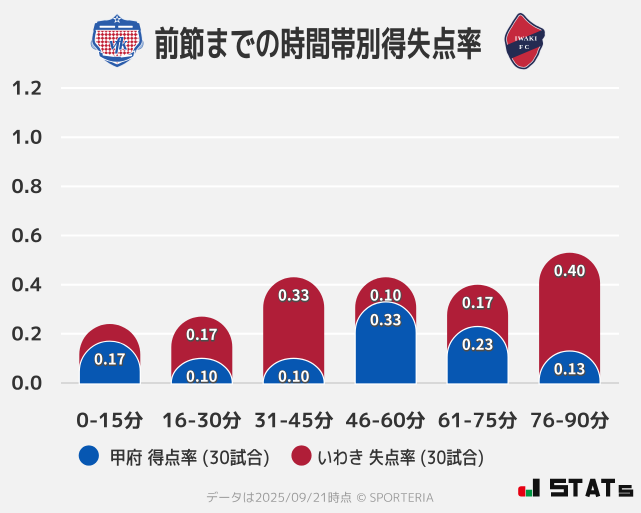 Image resolution: width=641 pixels, height=513 pixels. What do you see at coordinates (525, 47) in the screenshot?
I see `svg-text: FC` at bounding box center [525, 47].